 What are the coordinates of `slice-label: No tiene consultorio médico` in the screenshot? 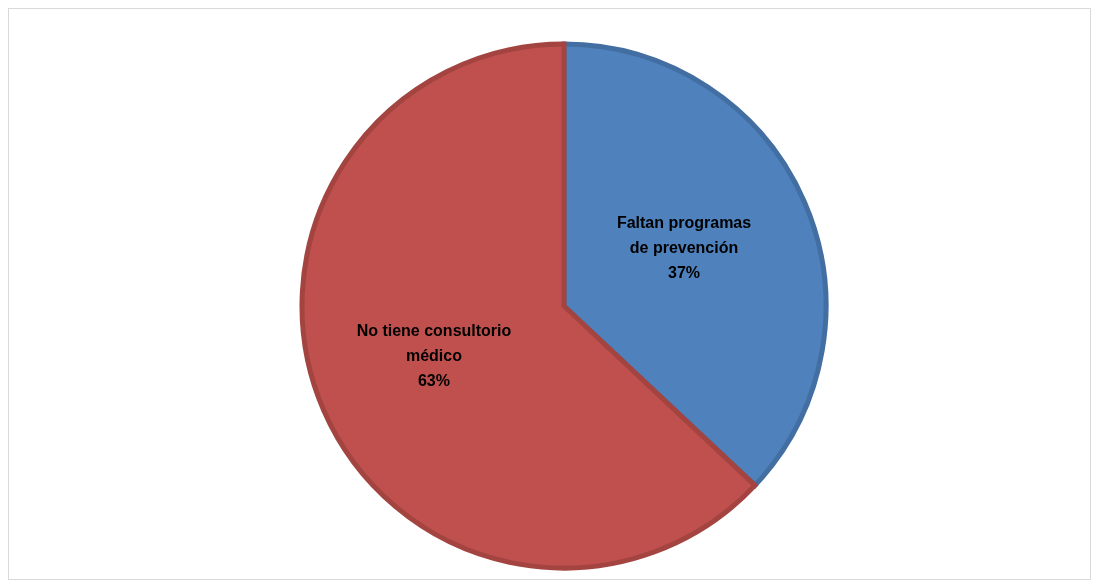 It's located at (434, 342).